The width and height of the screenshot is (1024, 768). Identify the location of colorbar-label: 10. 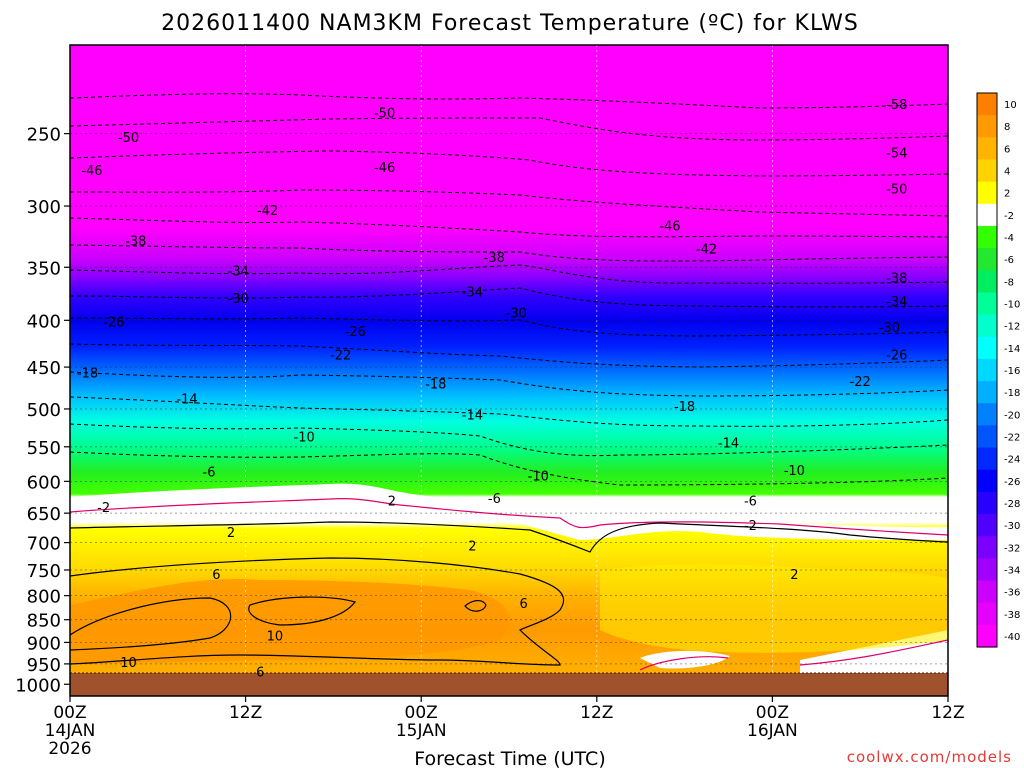
(1010, 105).